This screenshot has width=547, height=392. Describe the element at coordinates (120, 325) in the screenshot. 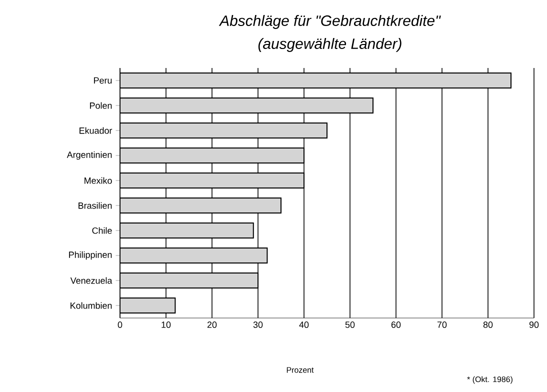

I see `x-tick-label: 0` at that location.